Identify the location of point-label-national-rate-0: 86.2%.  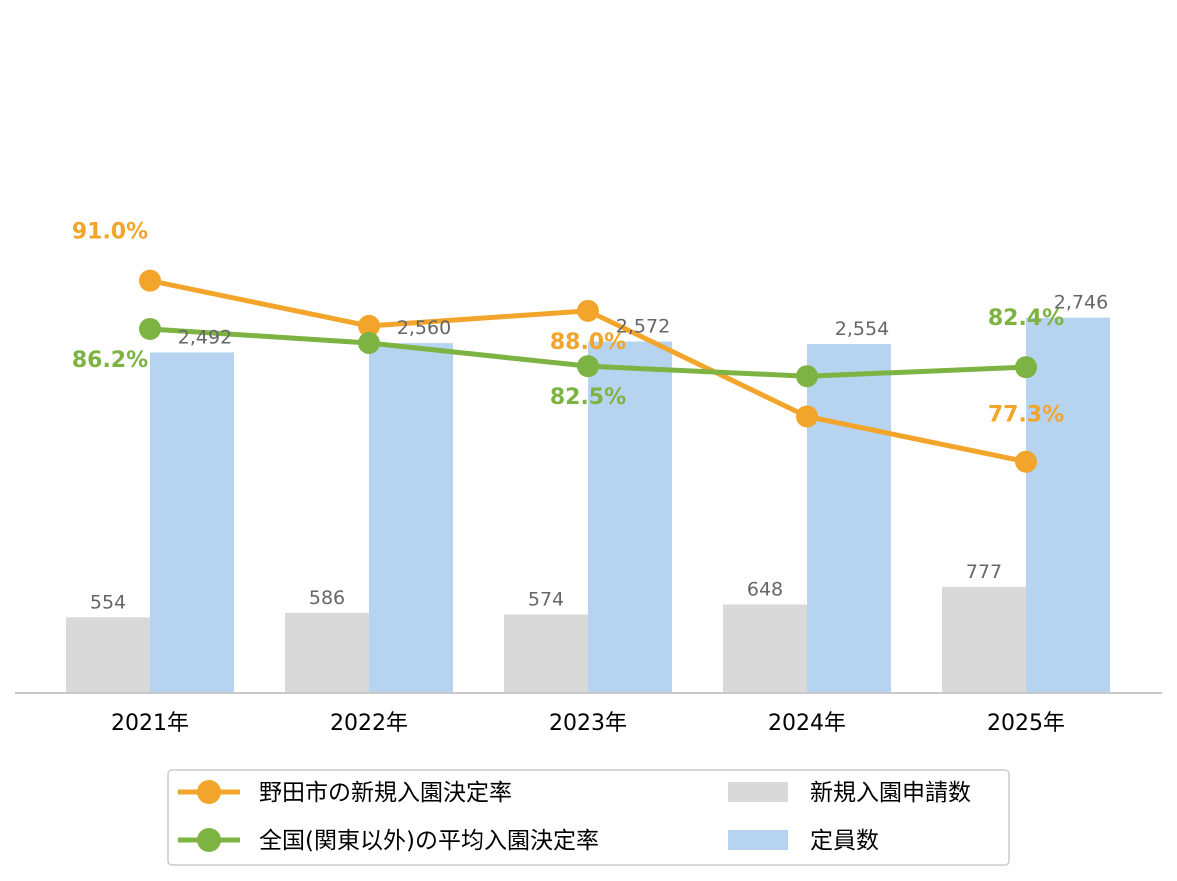
(110, 360).